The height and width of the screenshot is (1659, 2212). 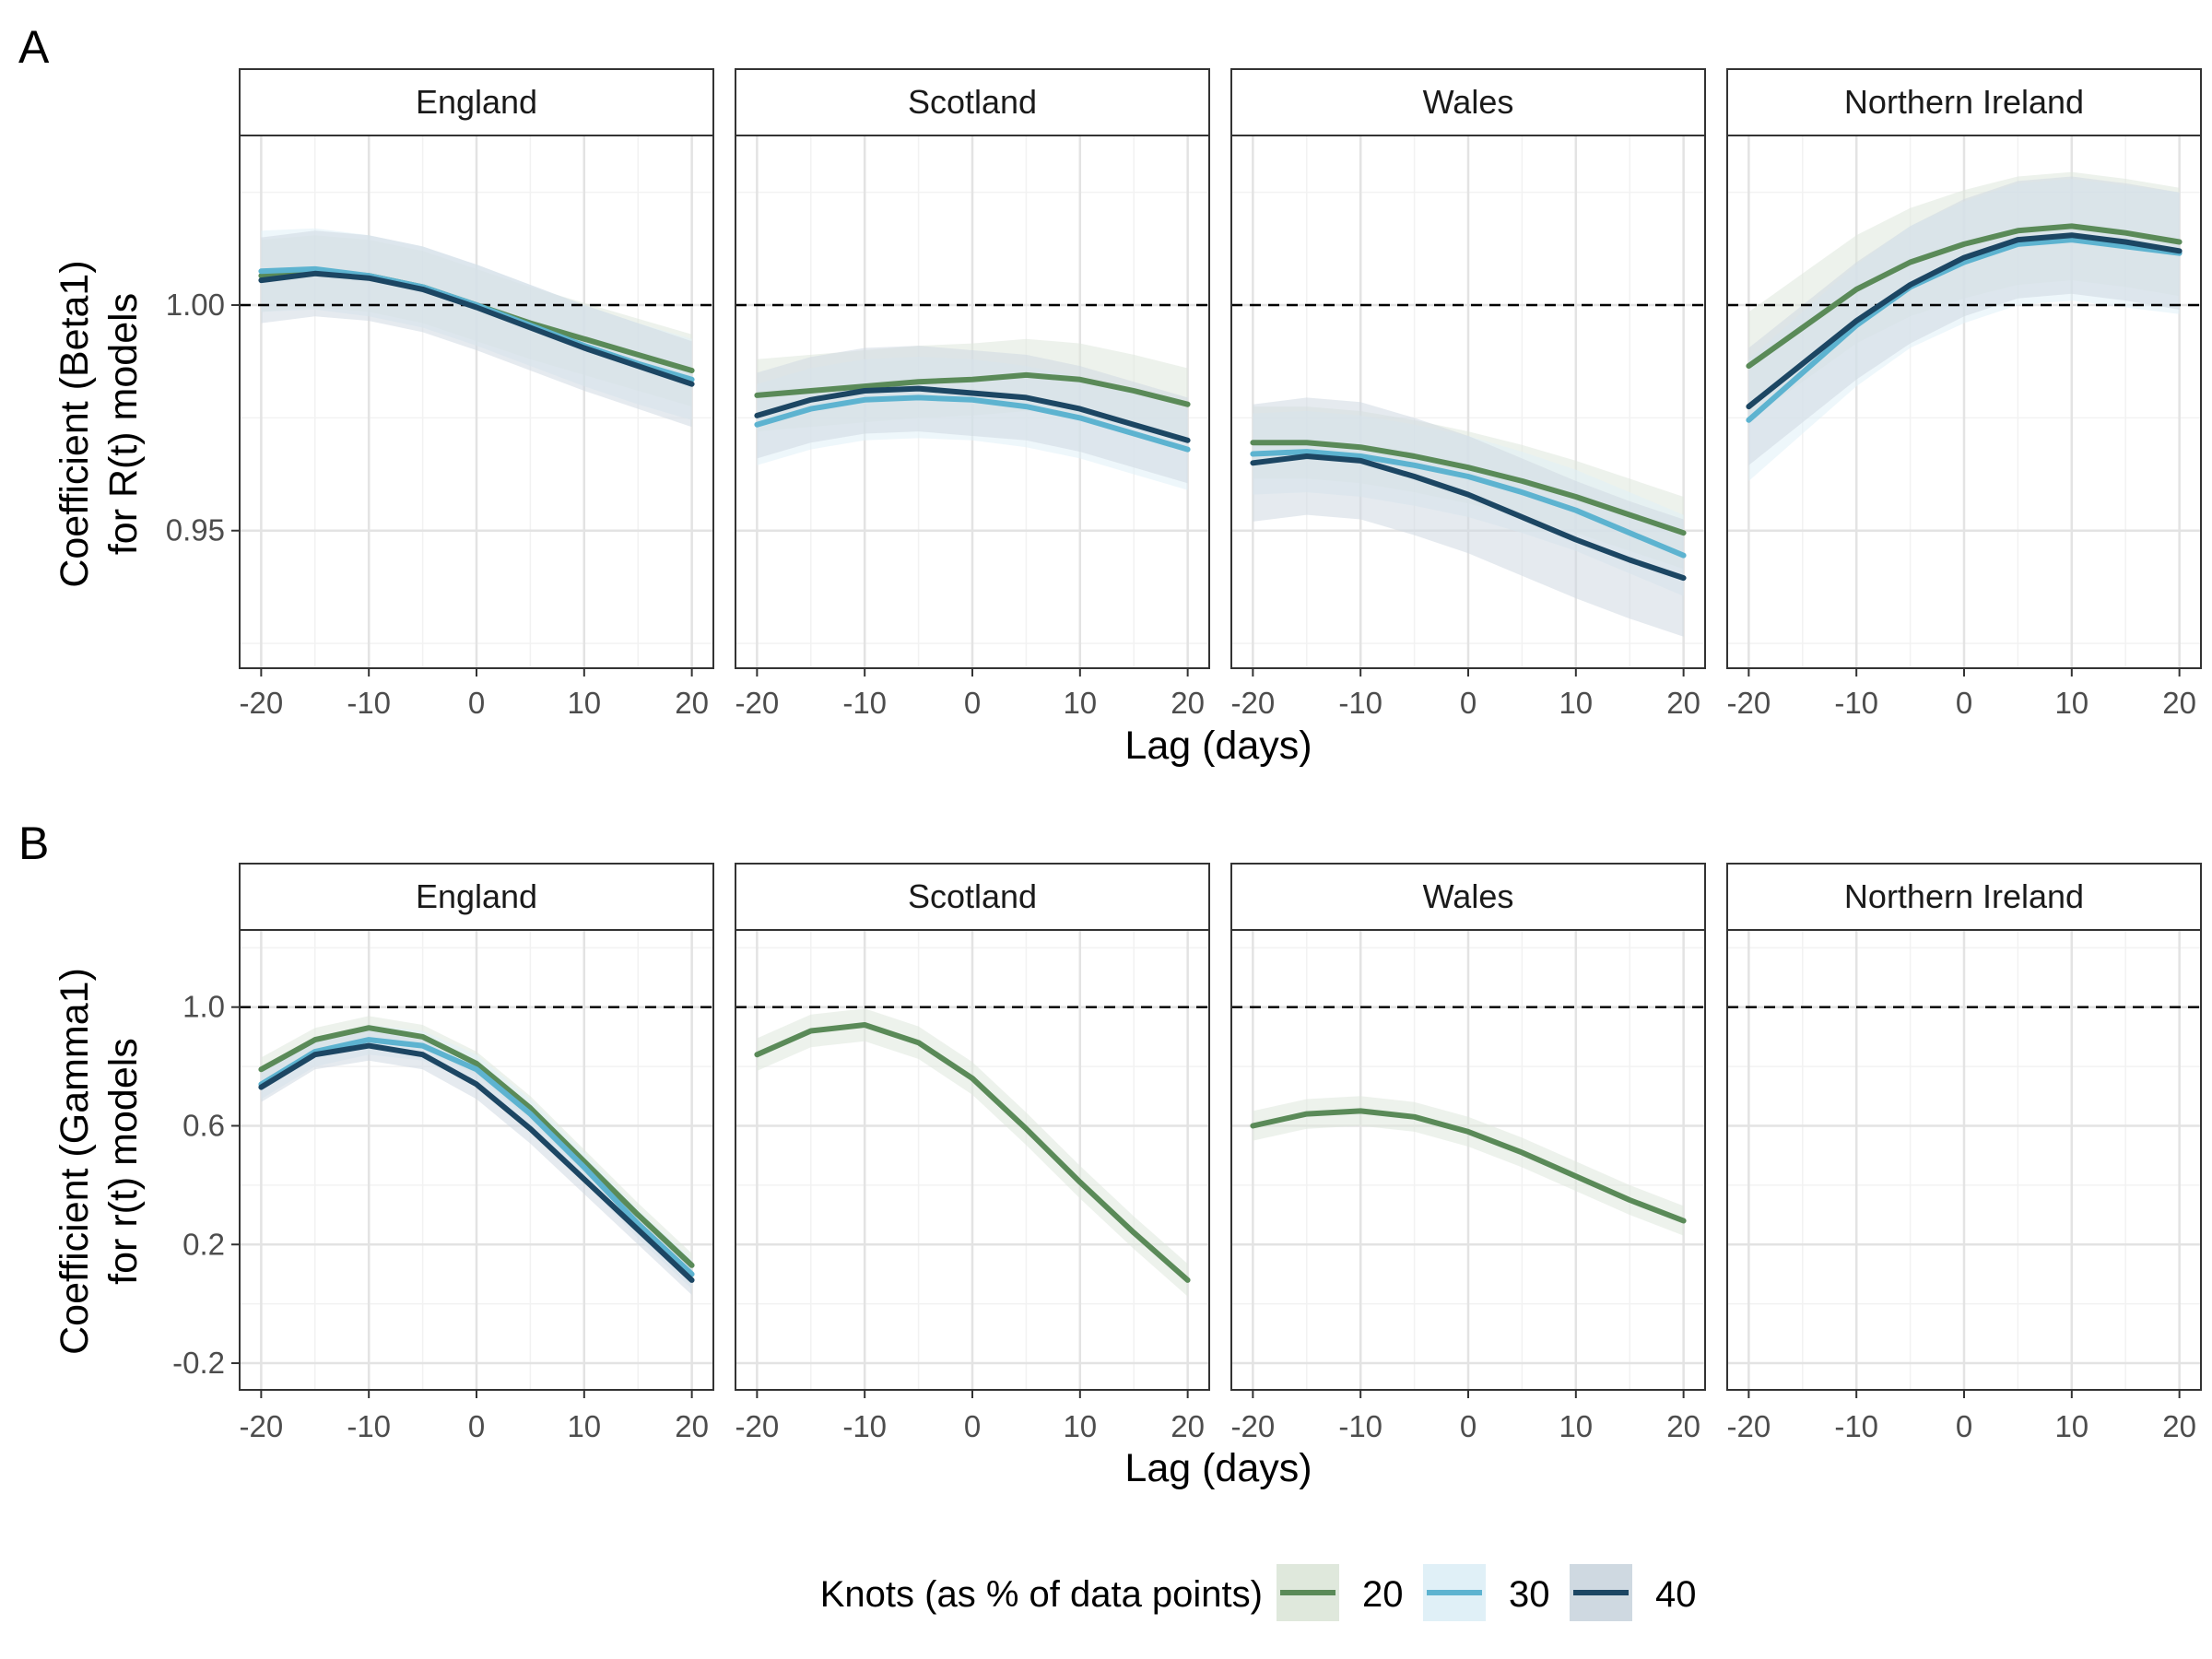 I want to click on panel-b-ylabel-line-2: for r(t) models, so click(x=123, y=1161).